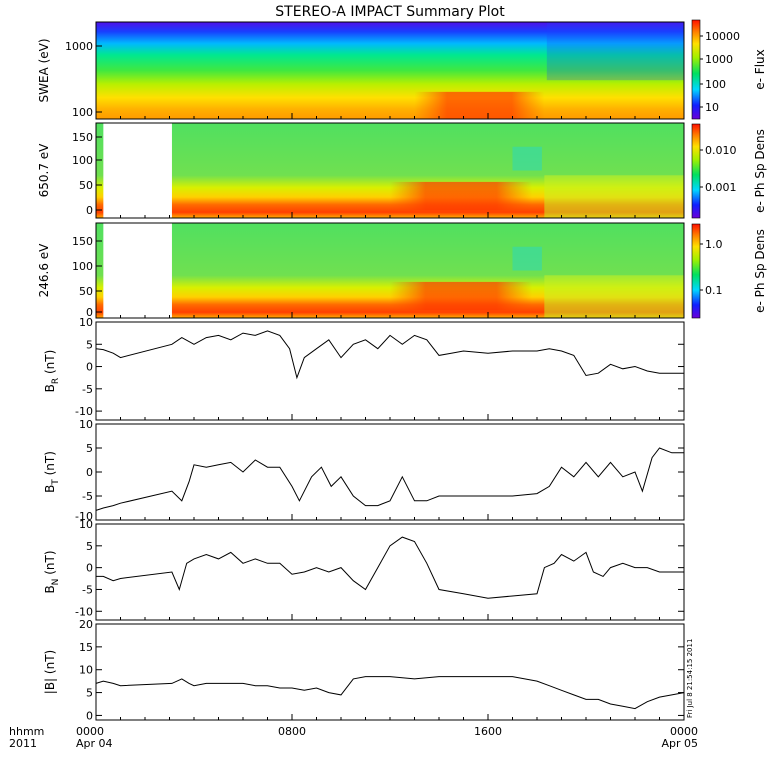 The image size is (780, 780). Describe the element at coordinates (44, 270) in the screenshot. I see `y-axis-label: 246.6 eV` at that location.